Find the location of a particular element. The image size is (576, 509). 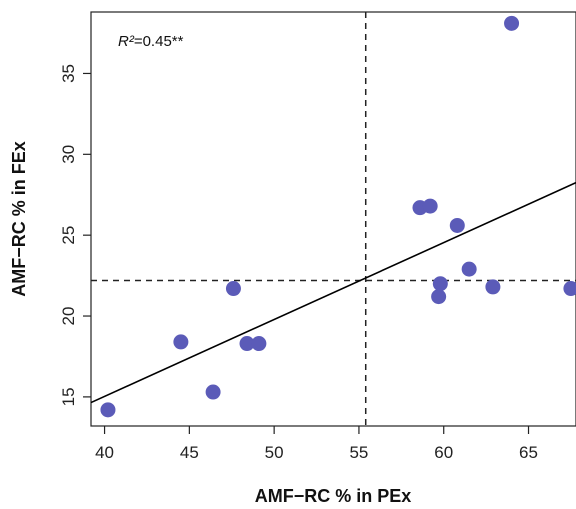

y-tick-label: 25 is located at coordinates (68, 235).